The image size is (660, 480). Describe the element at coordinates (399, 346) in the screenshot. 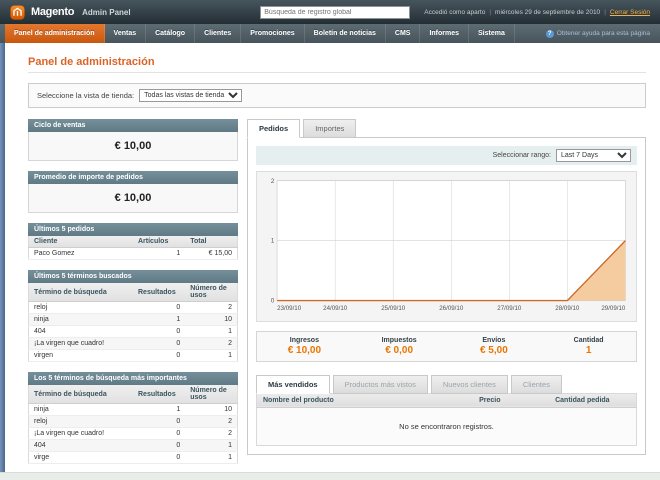

I see `stat-impuestos: Impuestos € 0,00` at that location.